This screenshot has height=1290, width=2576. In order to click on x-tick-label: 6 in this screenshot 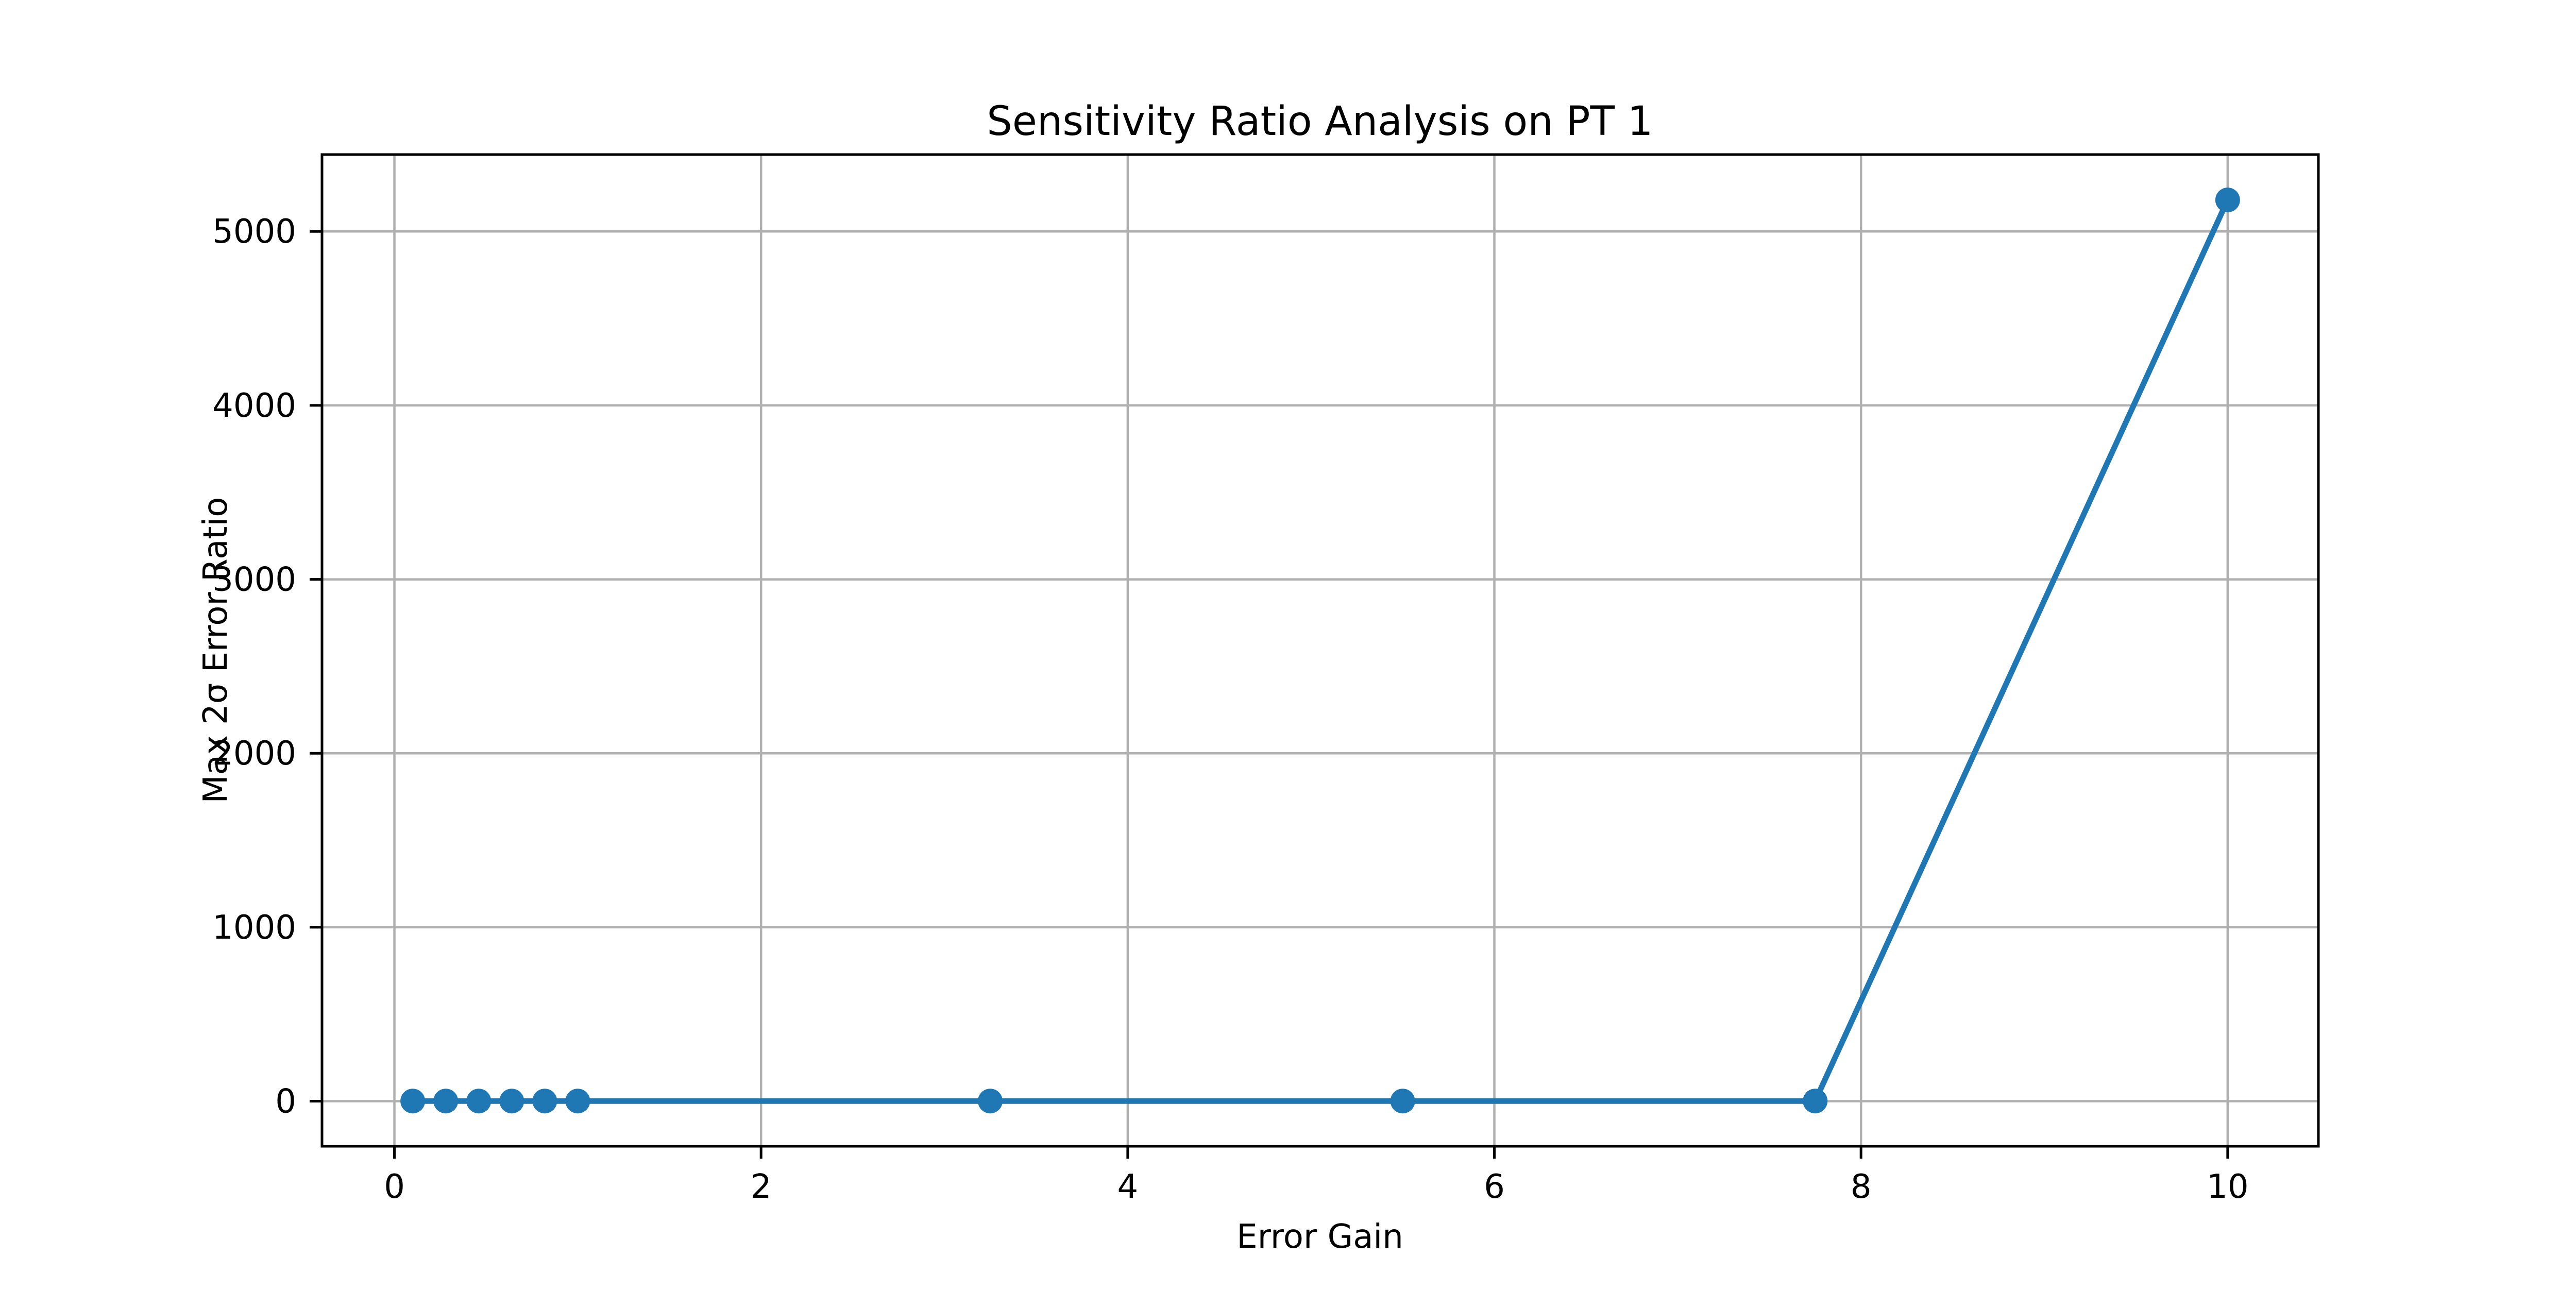, I will do `click(1494, 1187)`.